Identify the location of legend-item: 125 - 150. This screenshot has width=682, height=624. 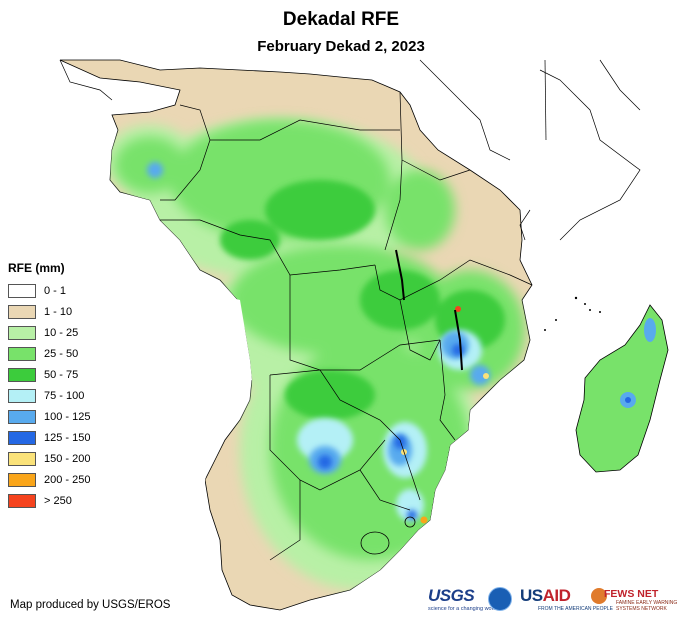
(49, 437).